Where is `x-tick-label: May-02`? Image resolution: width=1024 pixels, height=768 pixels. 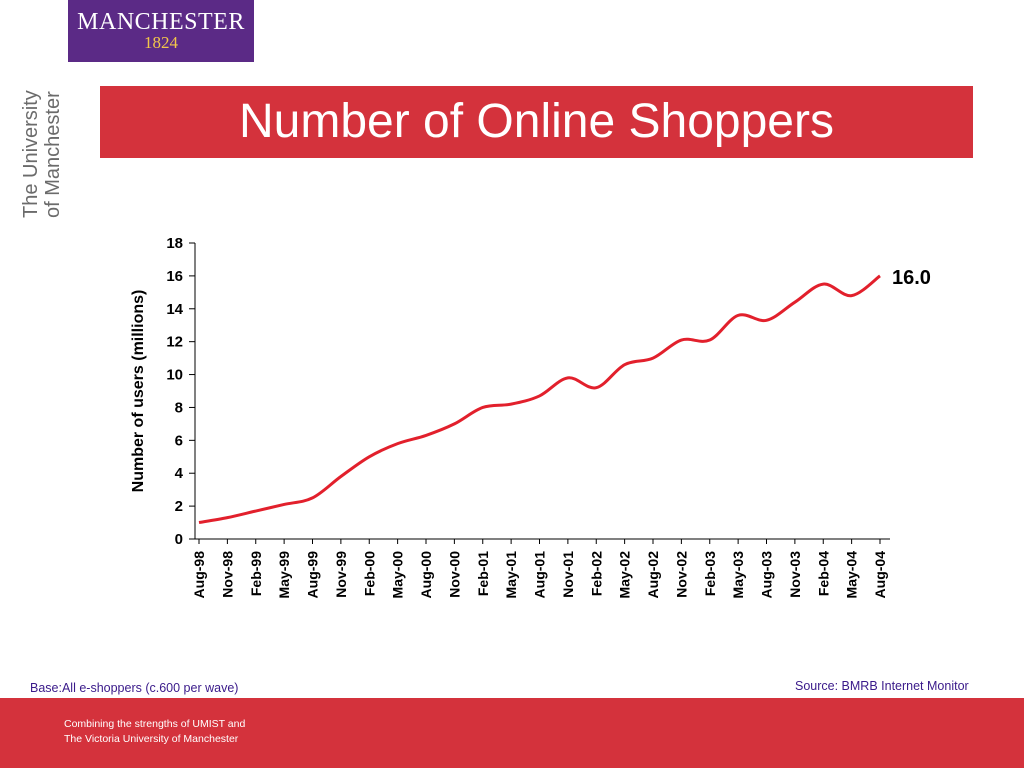 x-tick-label: May-02 is located at coordinates (625, 575).